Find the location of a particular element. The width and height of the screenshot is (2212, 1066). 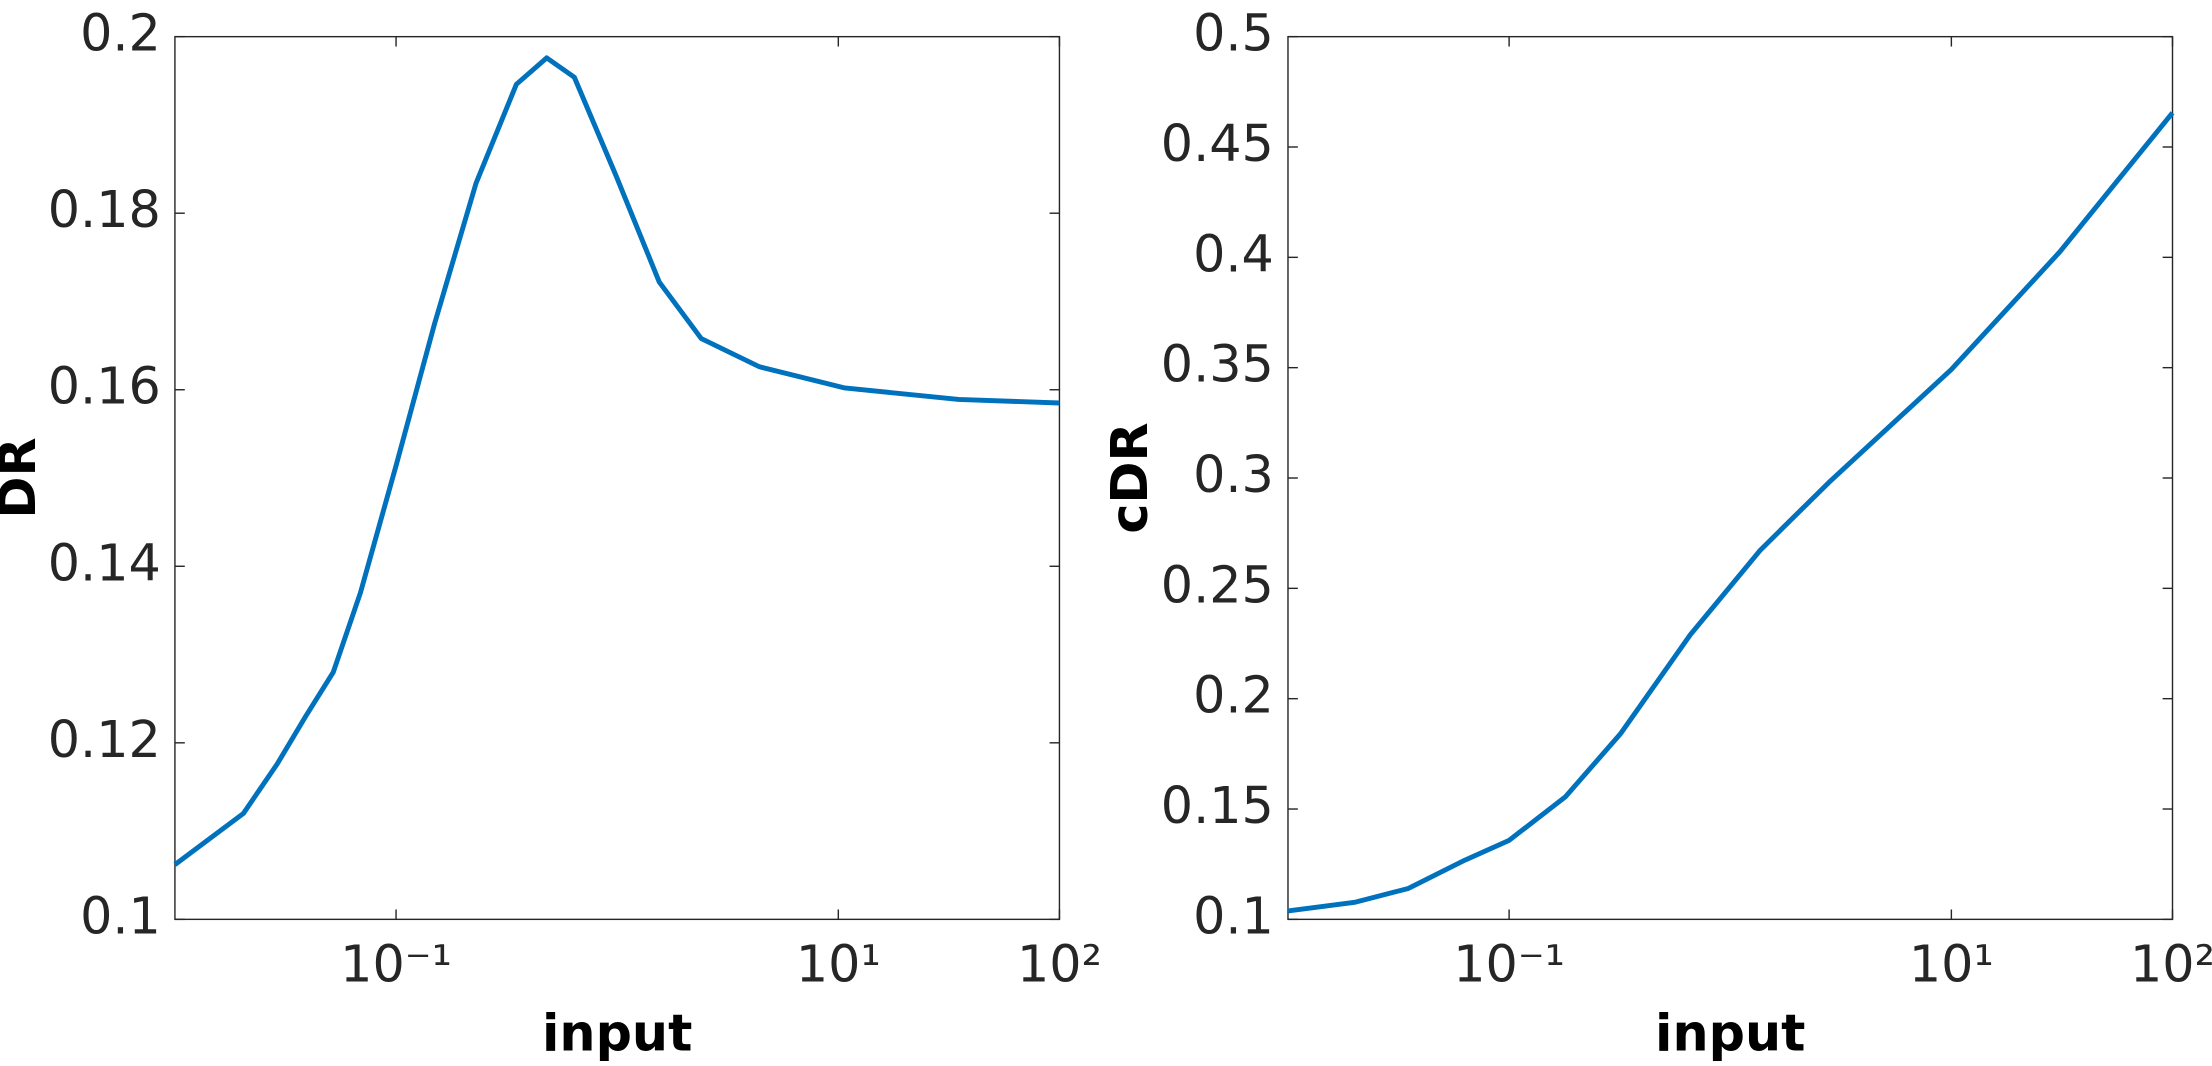

y-tick-label: 0.35 is located at coordinates (1217, 364).